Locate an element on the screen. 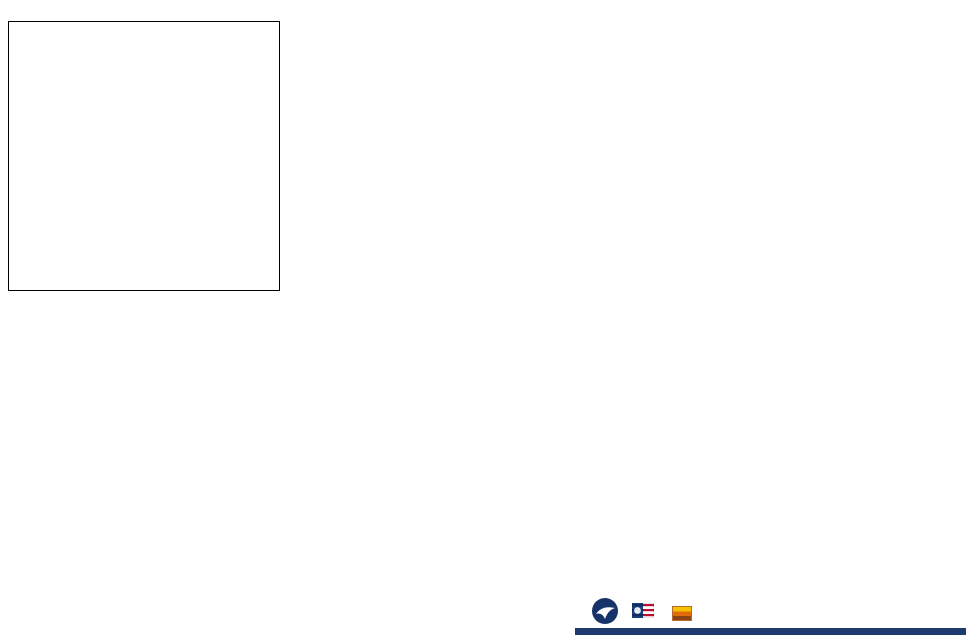 This screenshot has height=635, width=970. noaa-logo-icon is located at coordinates (605, 613).